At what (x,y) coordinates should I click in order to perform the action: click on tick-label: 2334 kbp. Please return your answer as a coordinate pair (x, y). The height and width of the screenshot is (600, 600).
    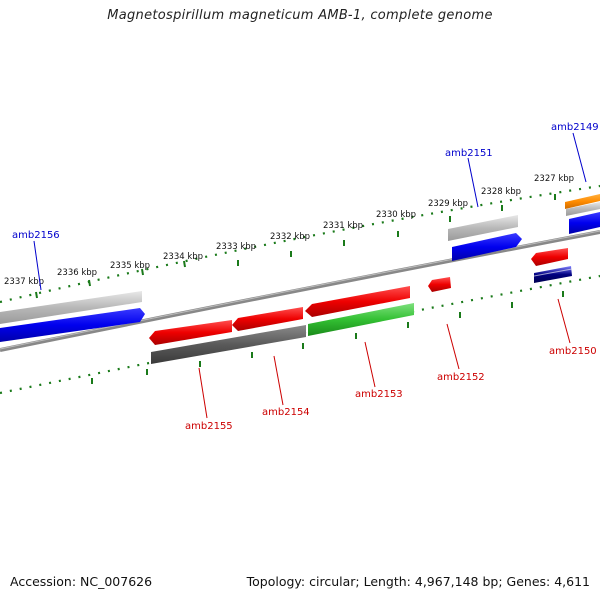
    Looking at the image, I should click on (183, 257).